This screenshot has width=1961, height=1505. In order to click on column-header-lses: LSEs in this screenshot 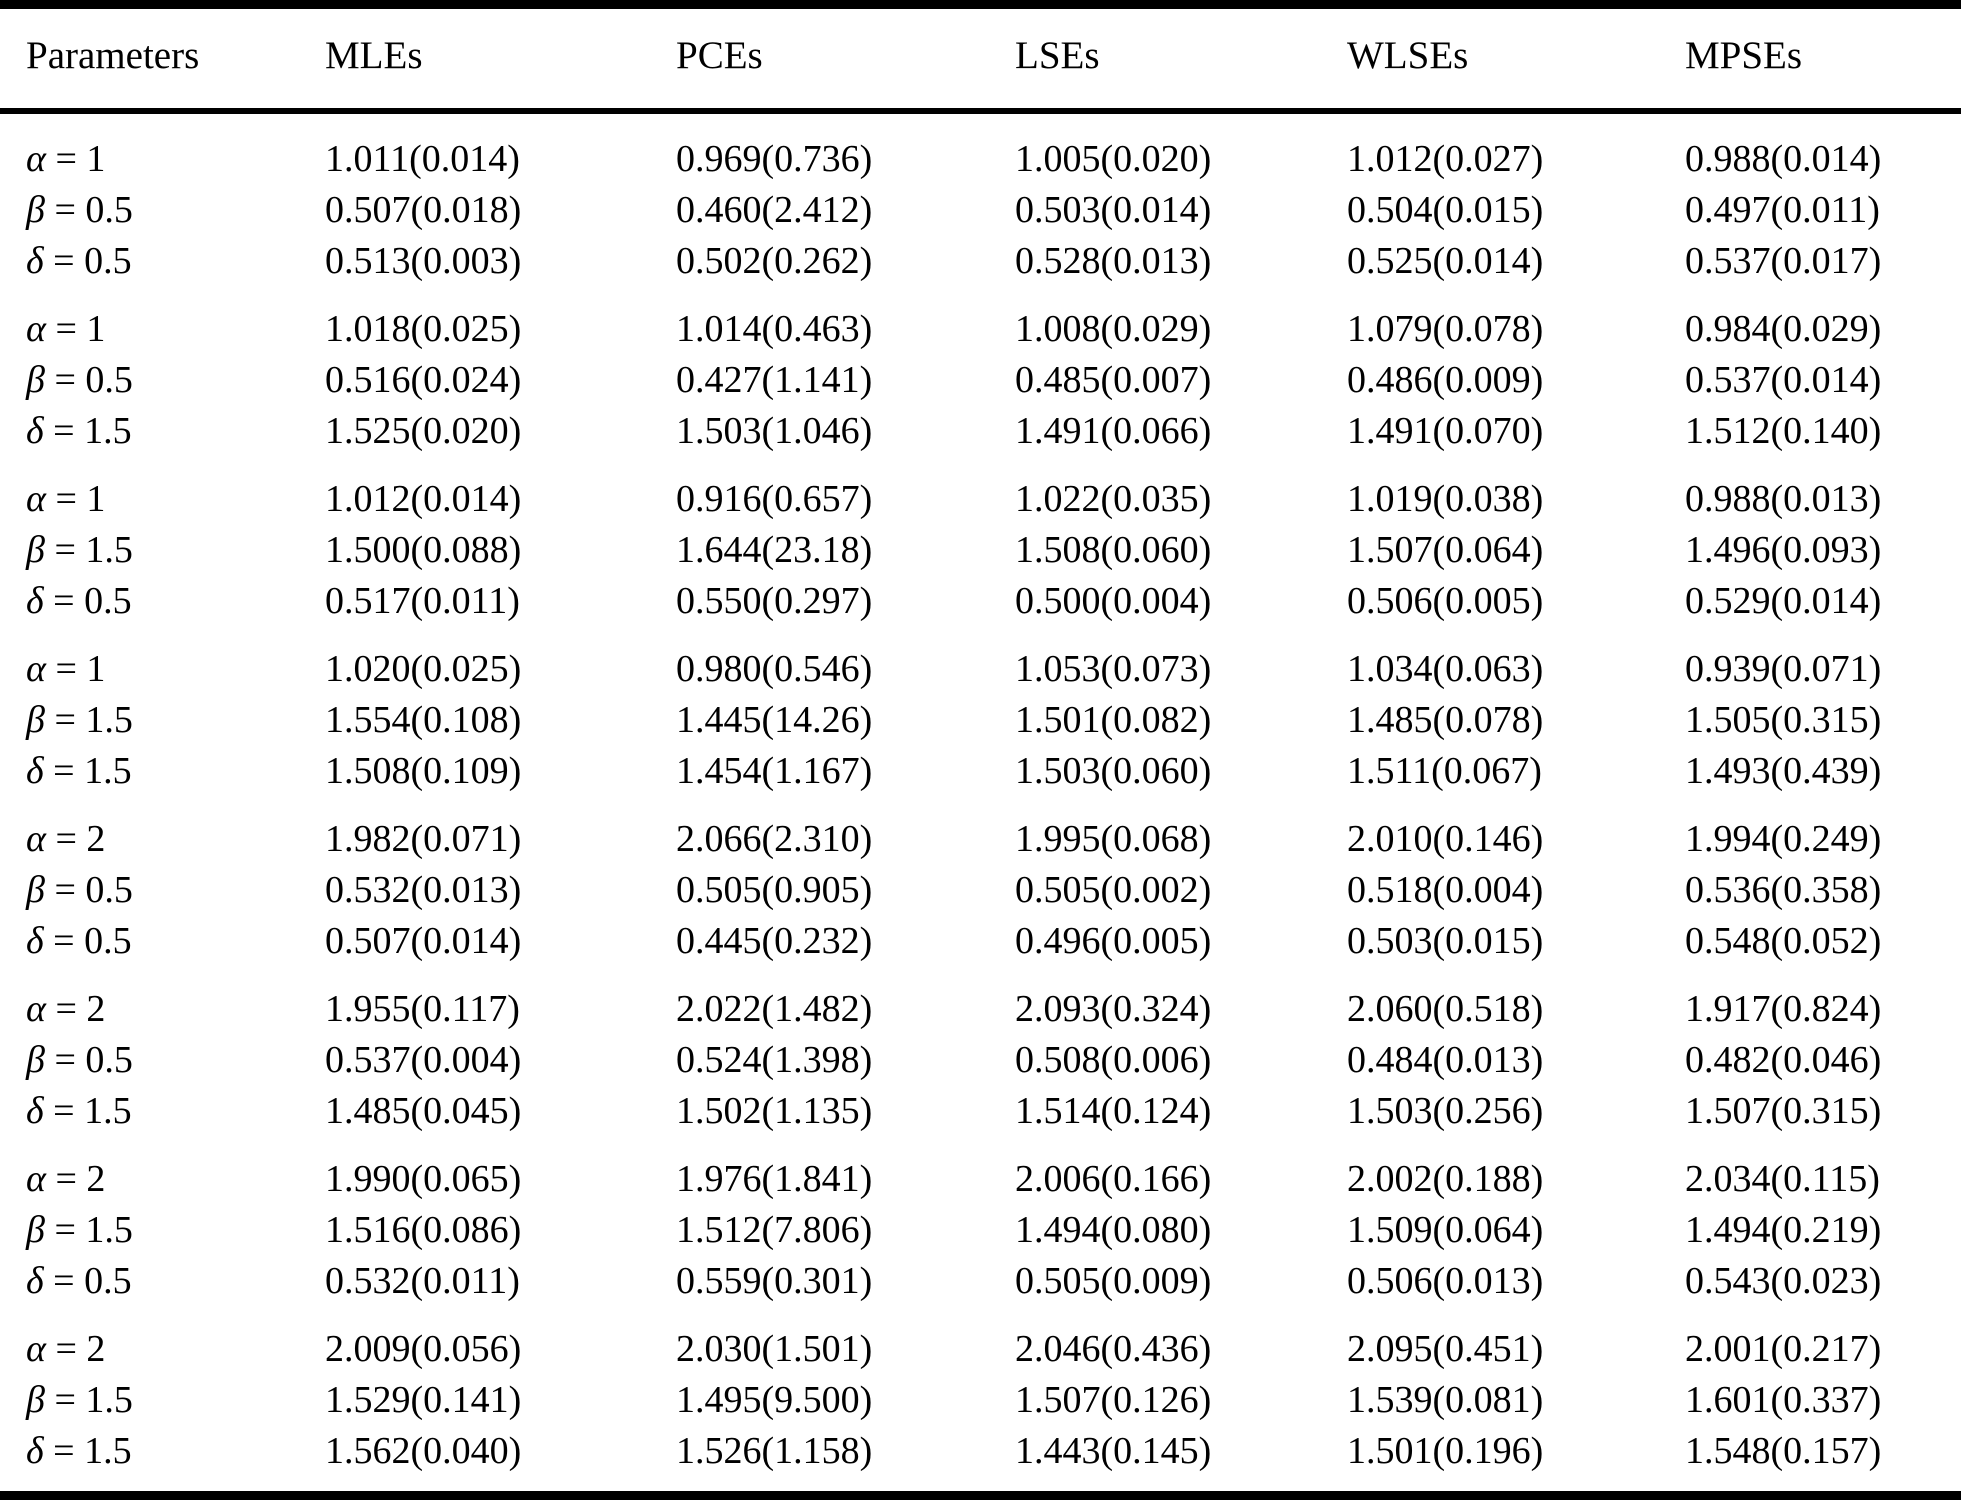, I will do `click(1181, 59)`.